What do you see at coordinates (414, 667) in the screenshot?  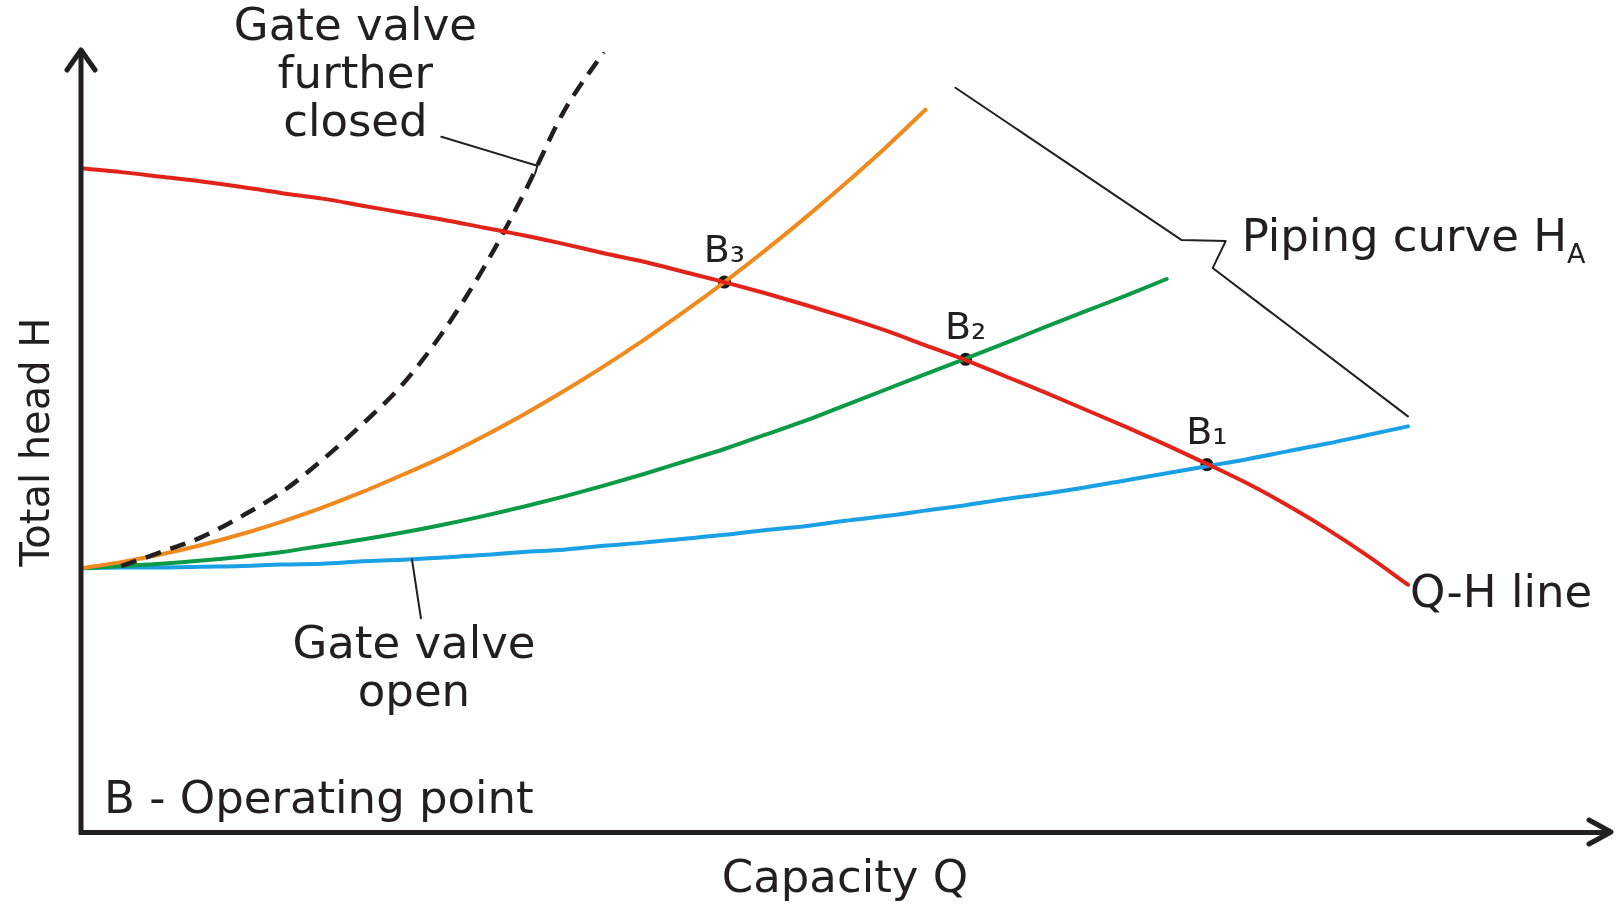 I see `annotation: Gate valve open` at bounding box center [414, 667].